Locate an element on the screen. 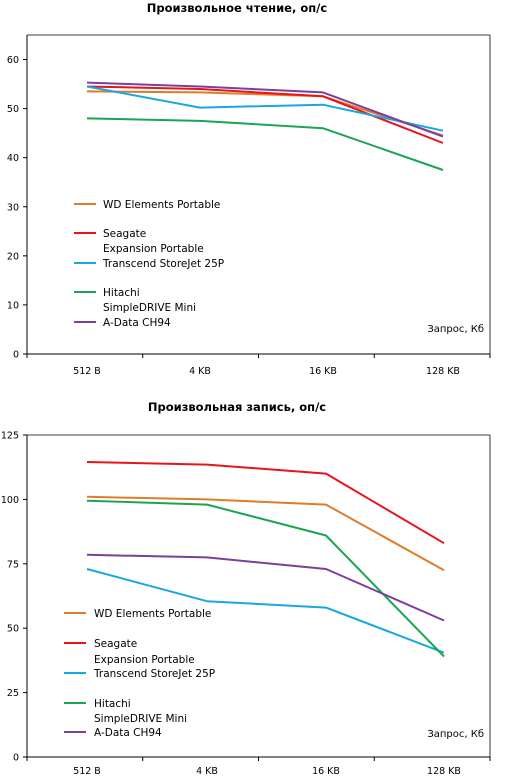 Image resolution: width=505 pixels, height=780 pixels. chart-title: Произвольное чтение, оп/с is located at coordinates (237, 8).